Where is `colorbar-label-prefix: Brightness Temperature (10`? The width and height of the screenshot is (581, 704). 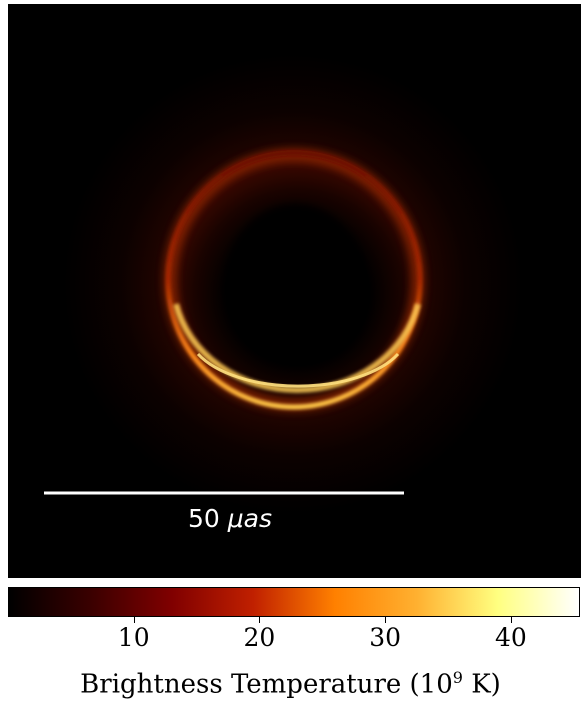 colorbar-label-prefix: Brightness Temperature (10 is located at coordinates (266, 684).